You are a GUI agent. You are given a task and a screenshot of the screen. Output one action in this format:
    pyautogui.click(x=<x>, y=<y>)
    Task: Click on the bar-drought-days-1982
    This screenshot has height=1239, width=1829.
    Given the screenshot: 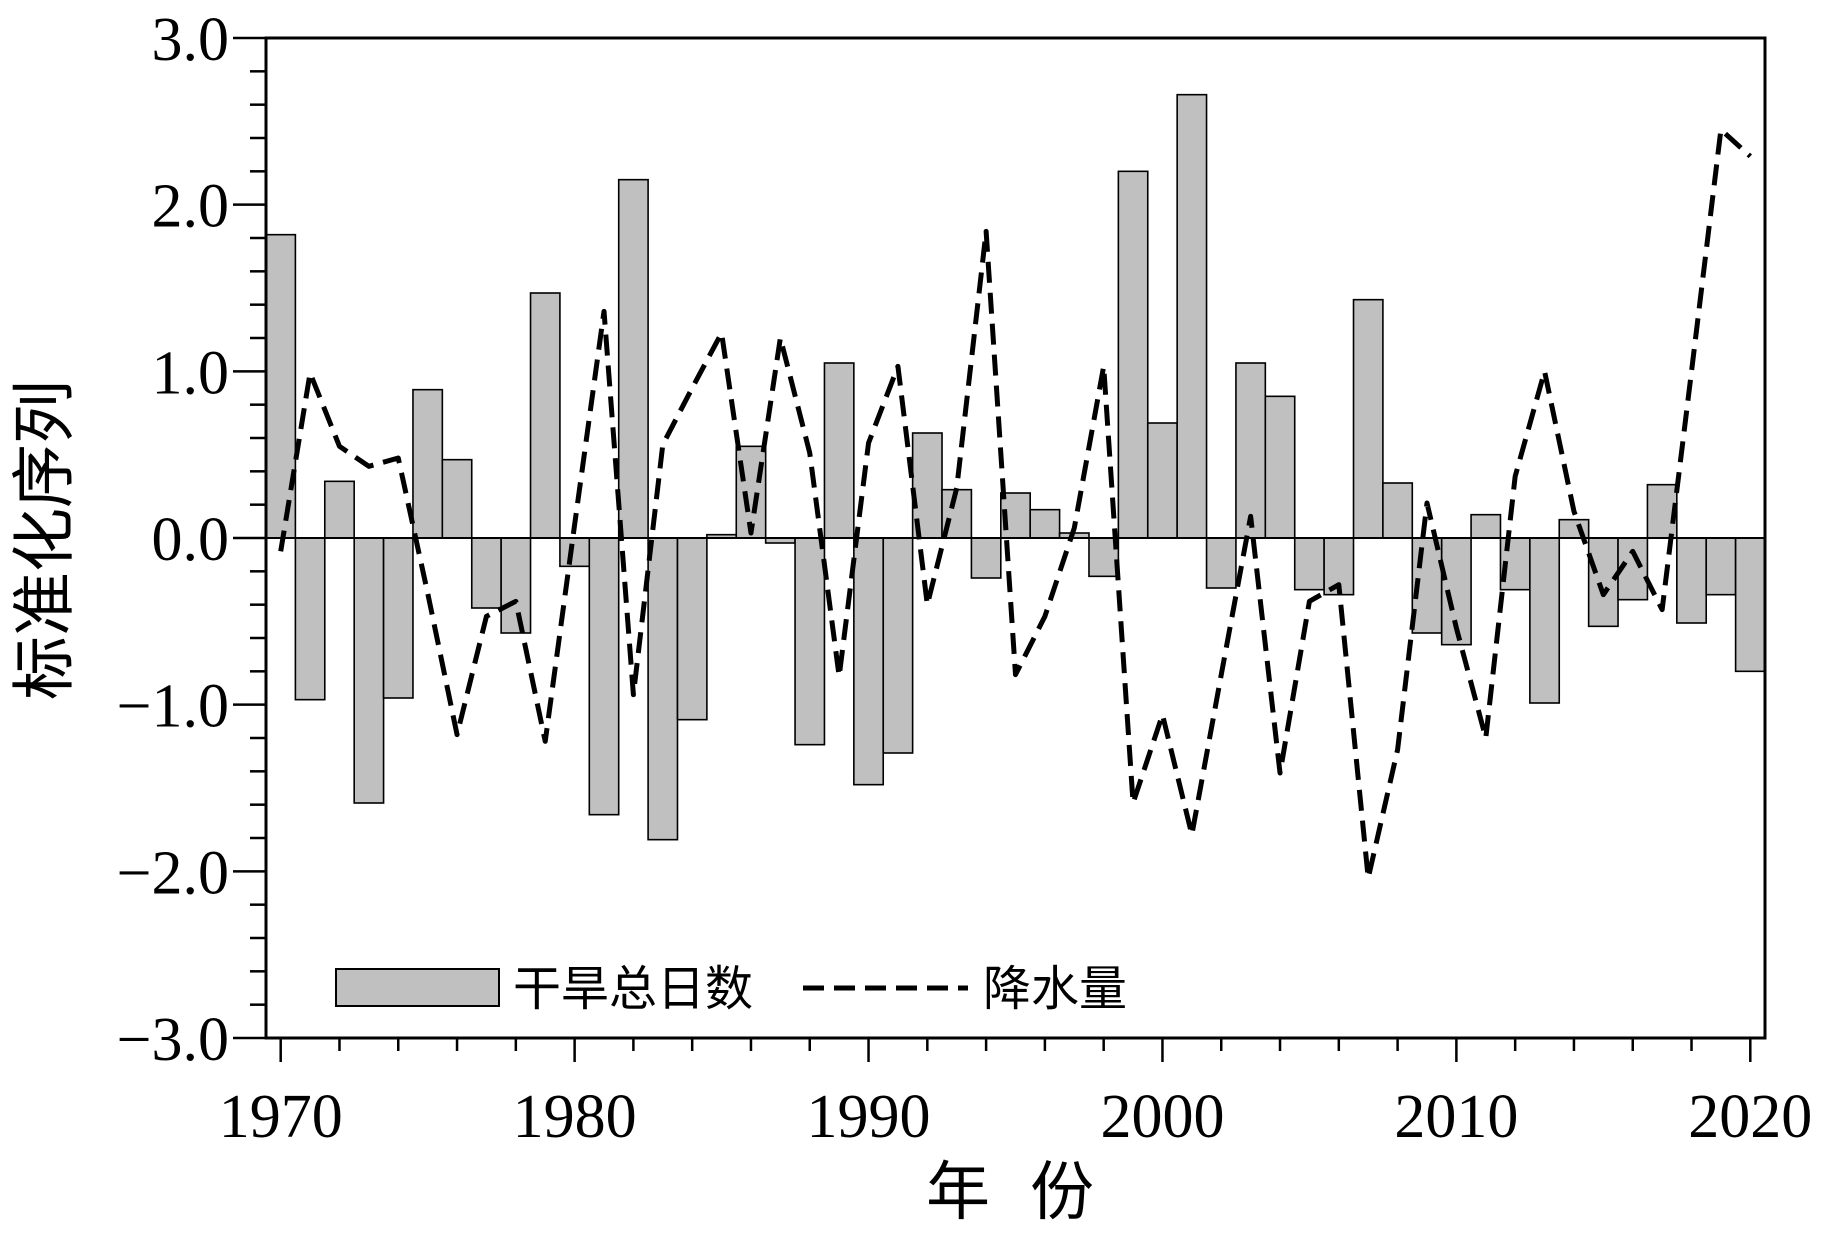 What is the action you would take?
    pyautogui.click(x=633, y=358)
    